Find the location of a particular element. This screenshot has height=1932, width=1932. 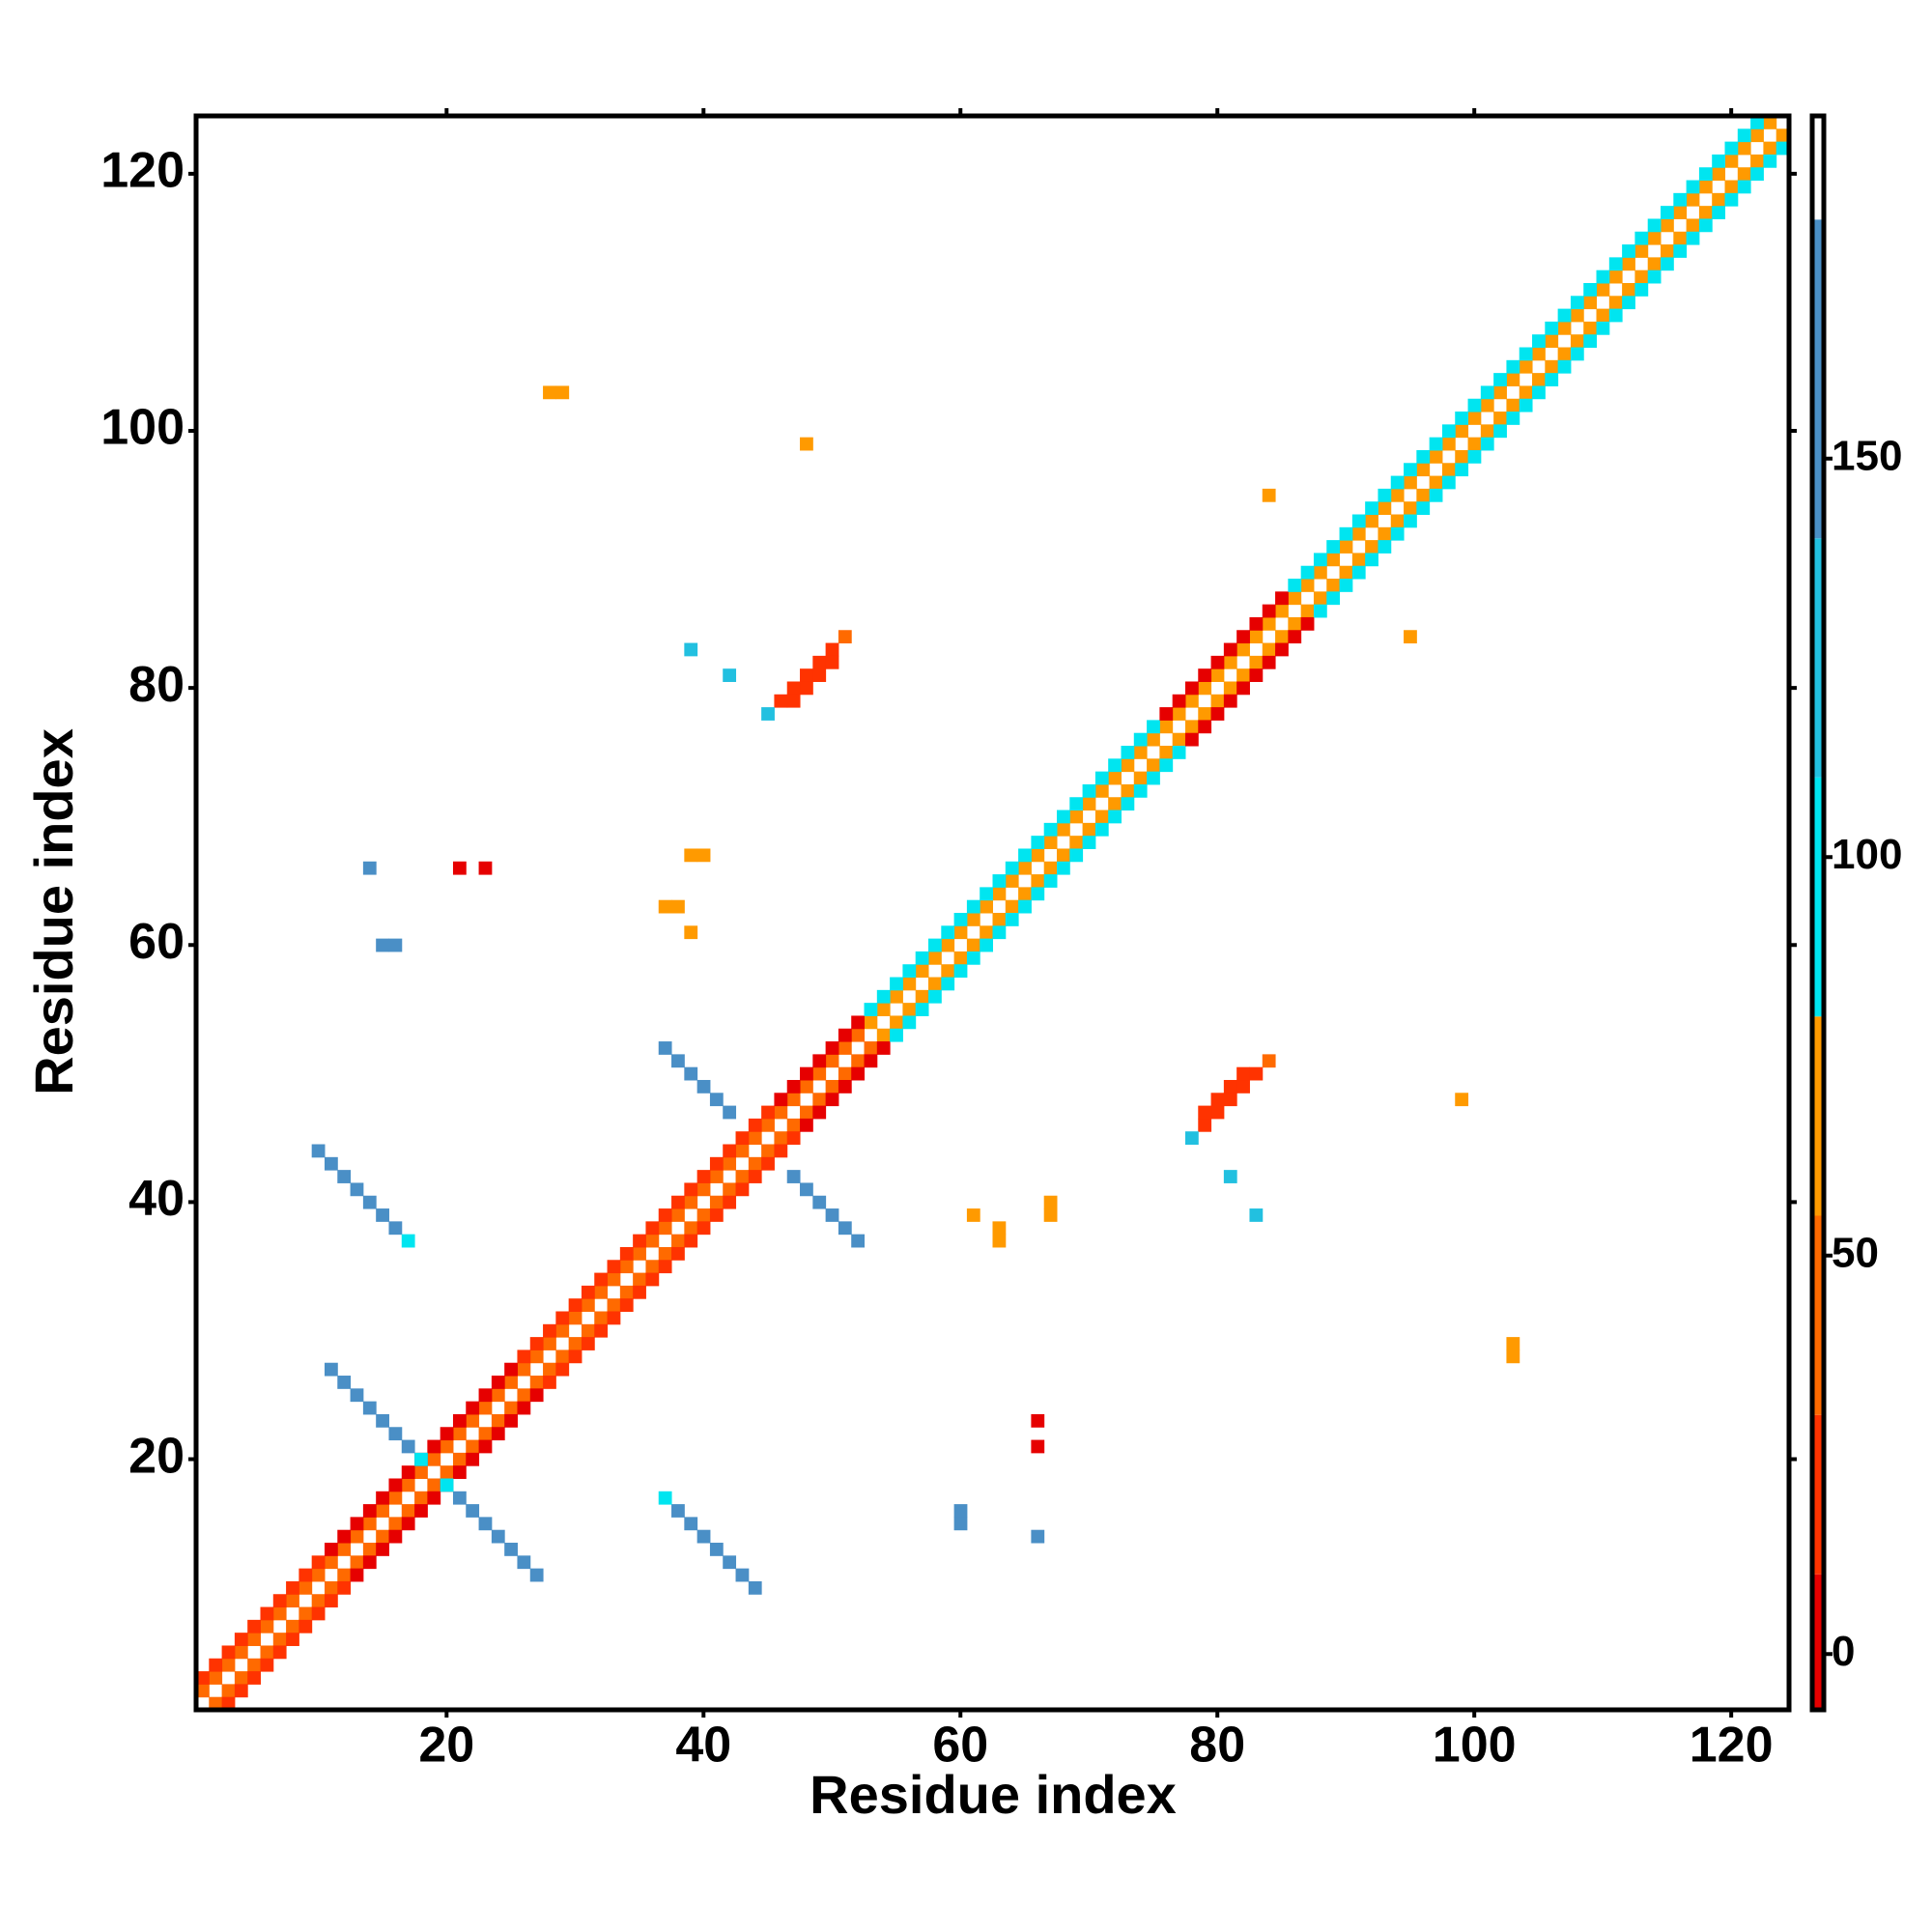

colorbar-band is located at coordinates (1818, 658).